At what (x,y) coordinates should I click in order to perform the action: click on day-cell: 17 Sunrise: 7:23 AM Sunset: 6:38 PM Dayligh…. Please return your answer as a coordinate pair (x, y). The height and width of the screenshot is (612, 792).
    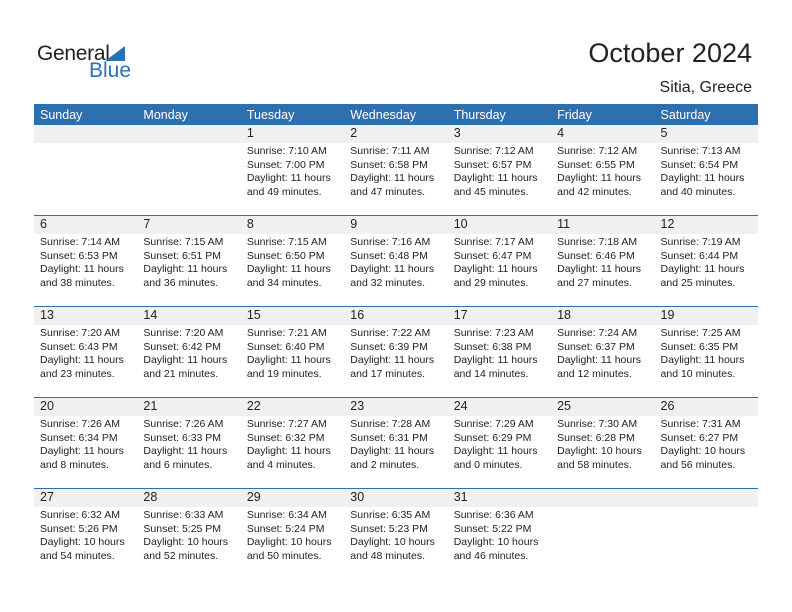
    Looking at the image, I should click on (499, 352).